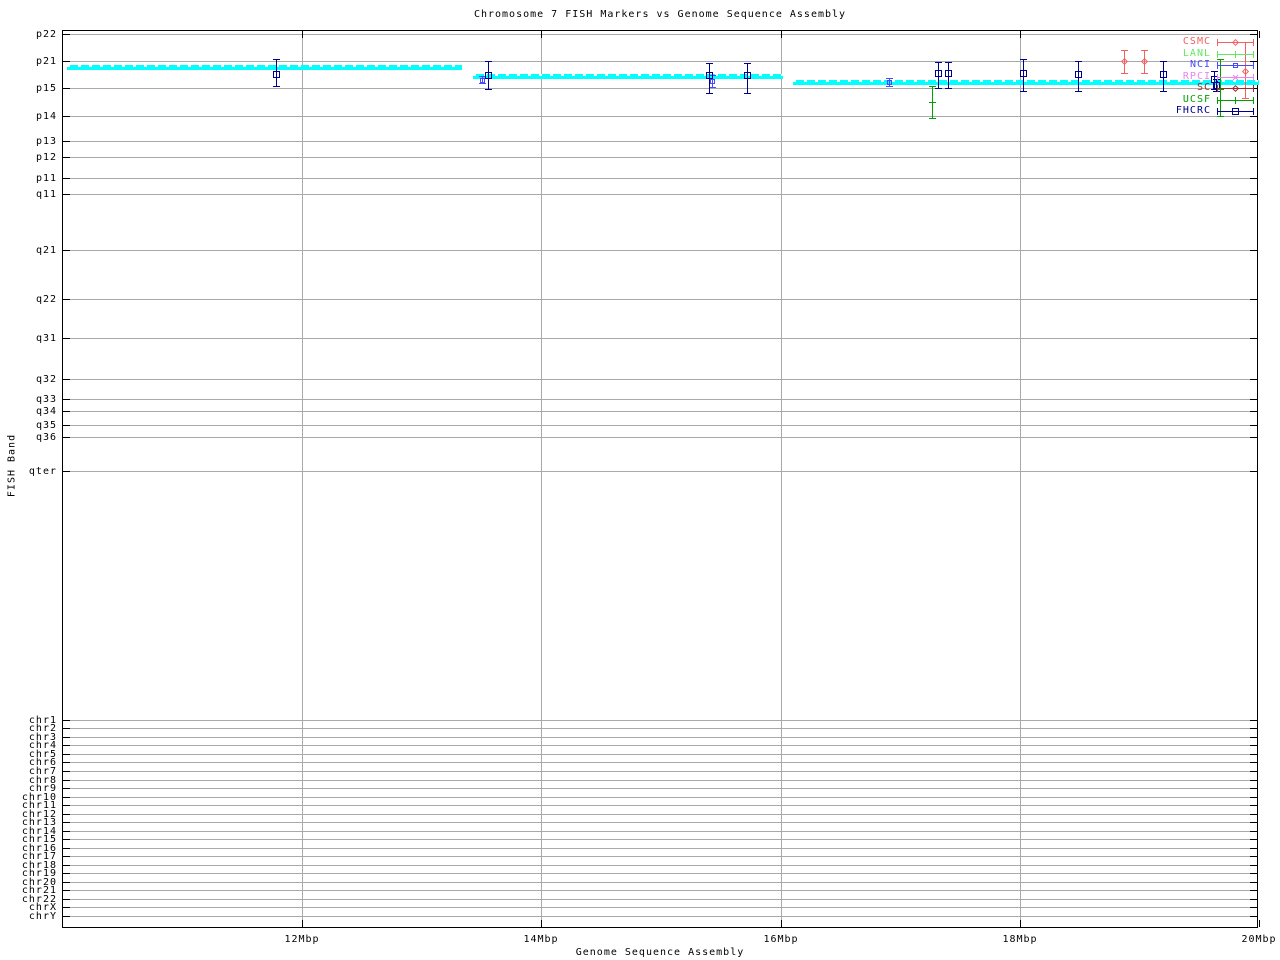 Image resolution: width=1280 pixels, height=960 pixels. I want to click on y-tick-label: chr2, so click(42, 728).